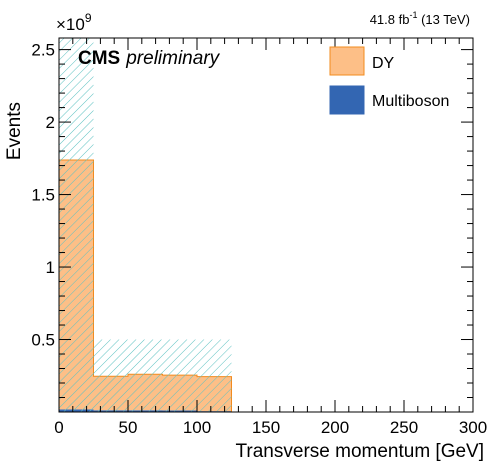 The image size is (496, 472). Describe the element at coordinates (43, 50) in the screenshot. I see `y-tick-label-2.5: 2.5` at that location.